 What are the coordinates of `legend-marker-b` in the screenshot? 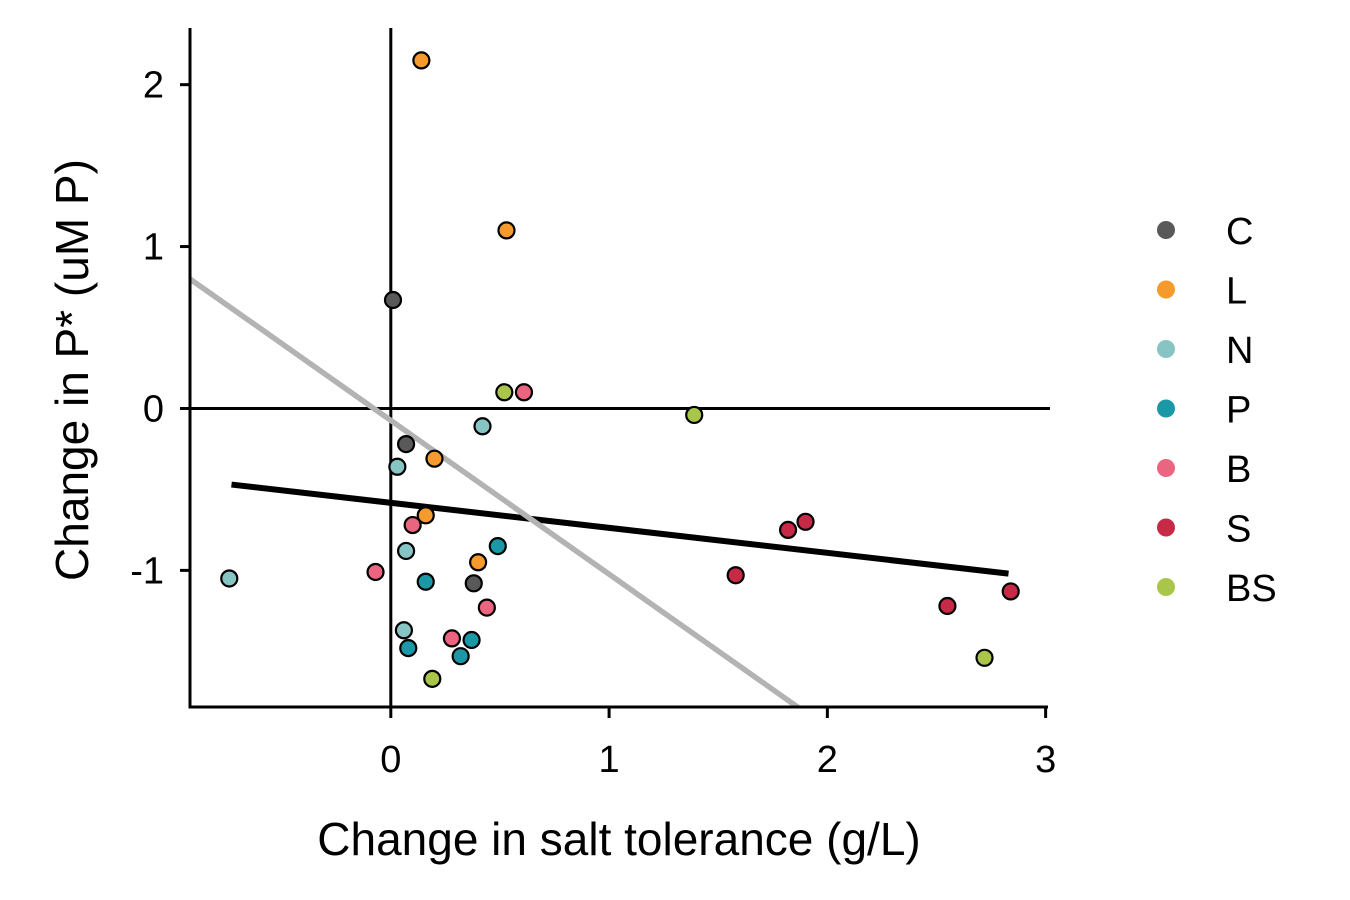 It's located at (1166, 468).